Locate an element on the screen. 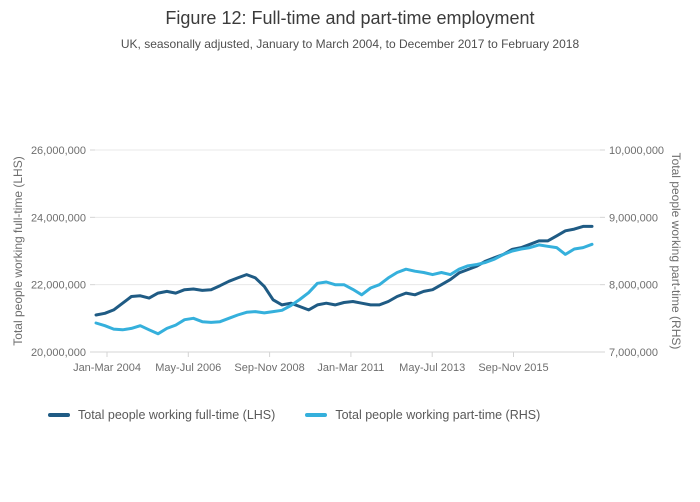 Image resolution: width=700 pixels, height=502 pixels. legend-label-fulltime: Total people working full-time (LHS) is located at coordinates (177, 415).